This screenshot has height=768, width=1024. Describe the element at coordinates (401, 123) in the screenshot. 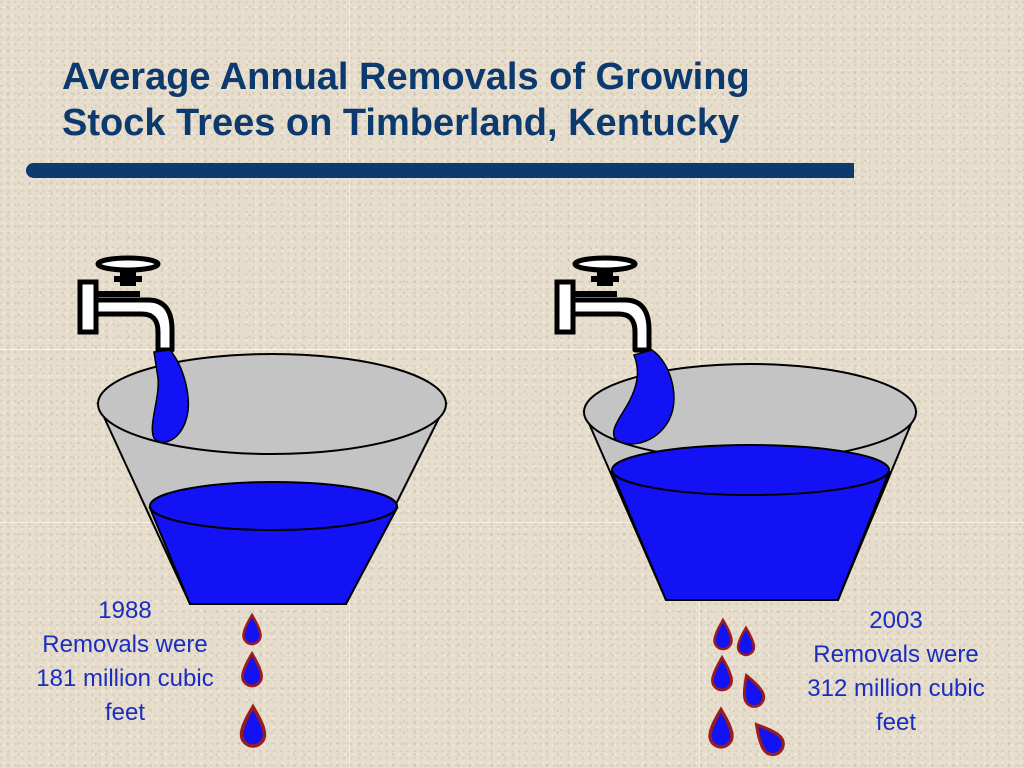

I see `slide-title-line-2: Stock Trees on Timberland, Kentucky` at that location.